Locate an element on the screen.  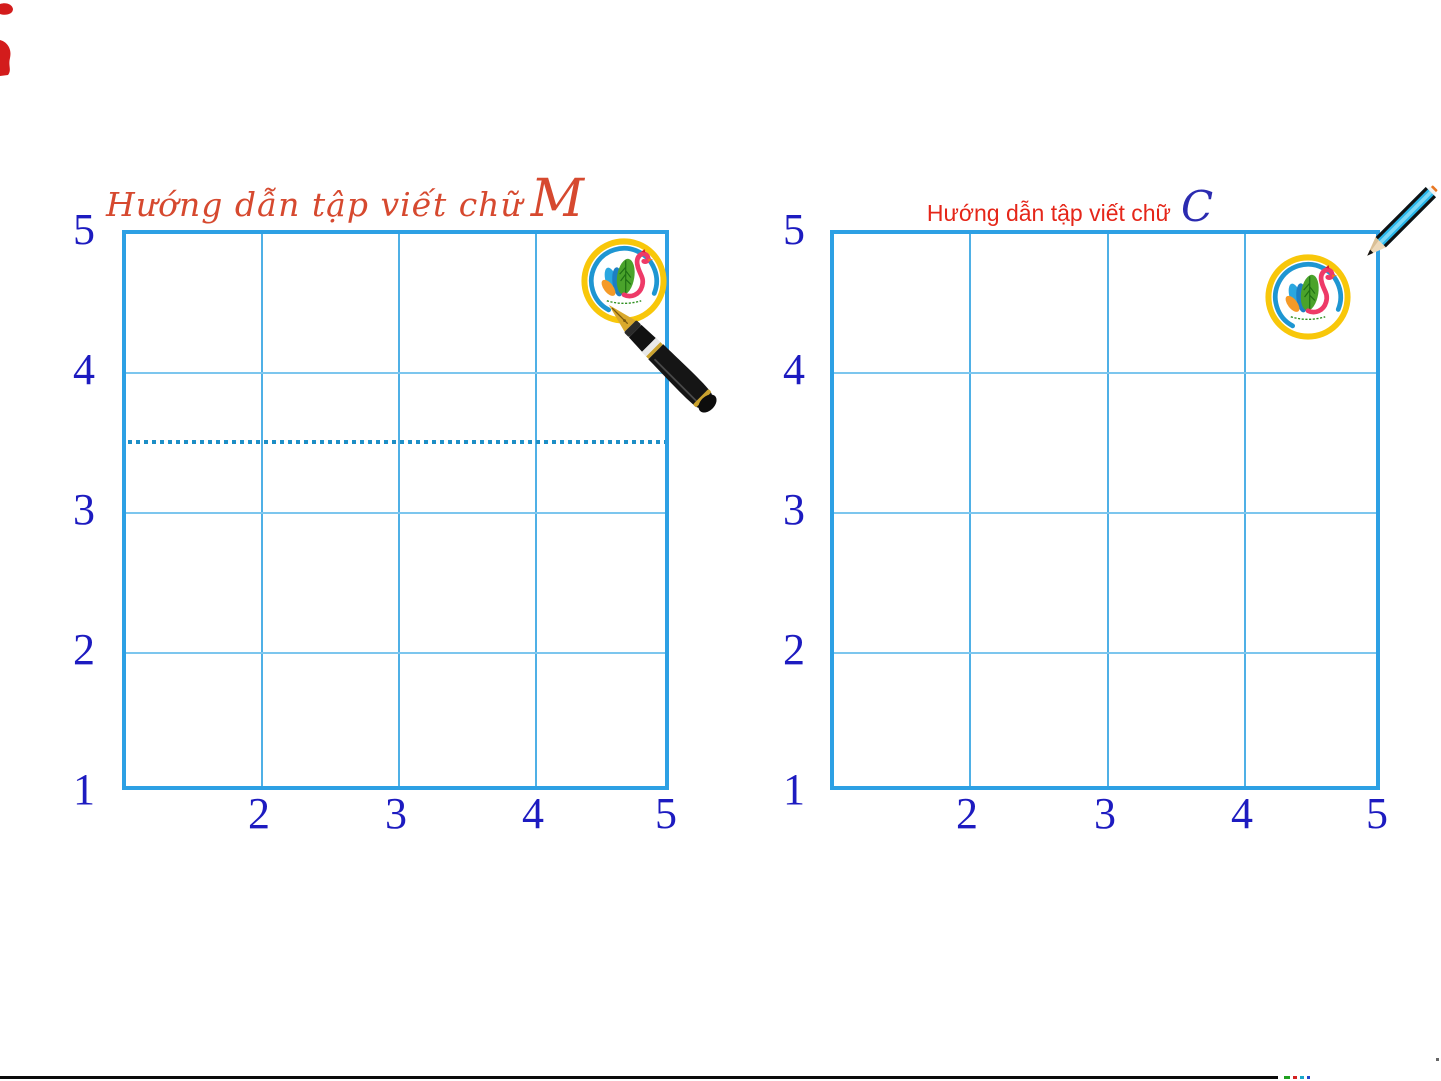
panel-left-title: Hướng dẫn tập viết chữ M is located at coordinates (345, 199).